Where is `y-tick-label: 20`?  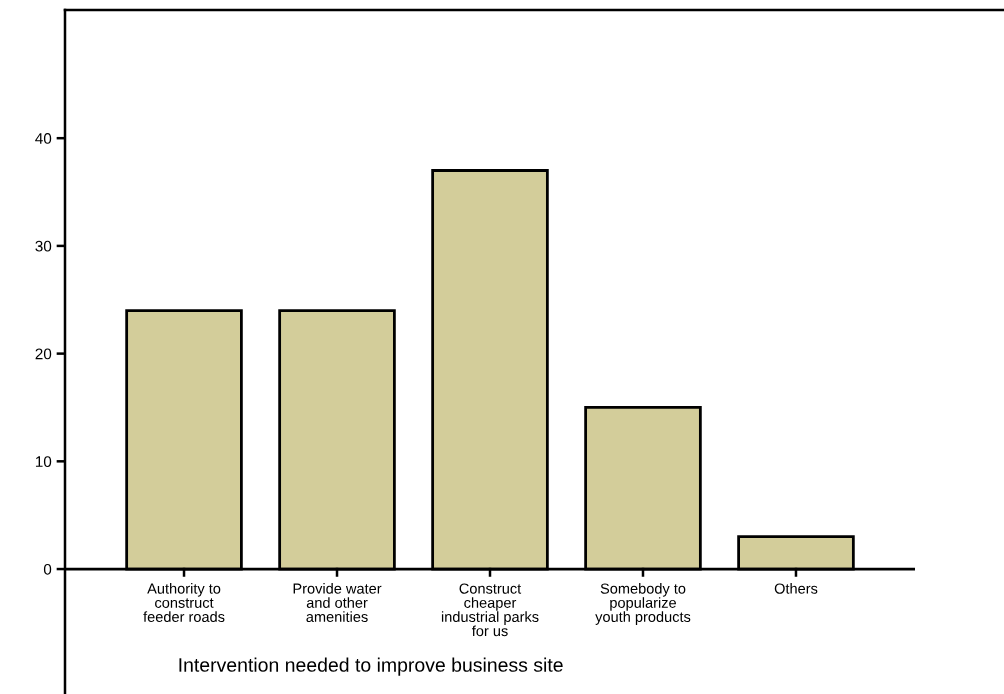
y-tick-label: 20 is located at coordinates (43, 354).